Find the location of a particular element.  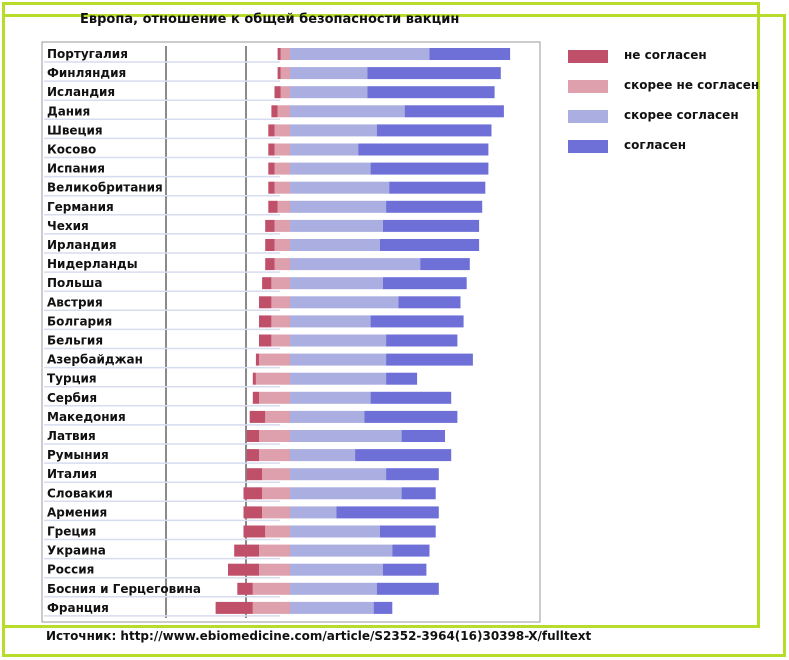

category-label: Латвия is located at coordinates (71, 436).